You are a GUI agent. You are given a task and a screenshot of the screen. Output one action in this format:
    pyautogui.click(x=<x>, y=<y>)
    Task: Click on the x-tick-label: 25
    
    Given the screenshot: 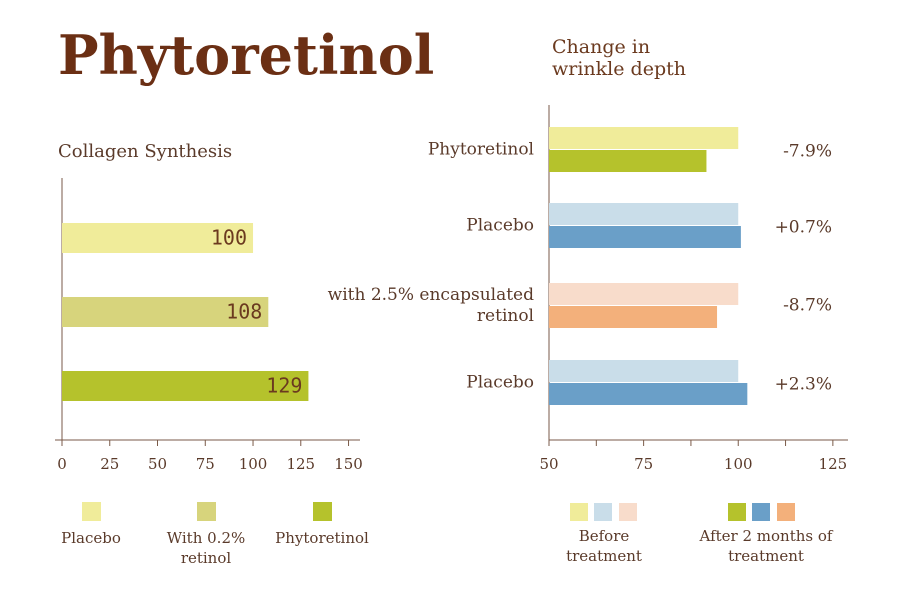 What is the action you would take?
    pyautogui.click(x=109, y=464)
    